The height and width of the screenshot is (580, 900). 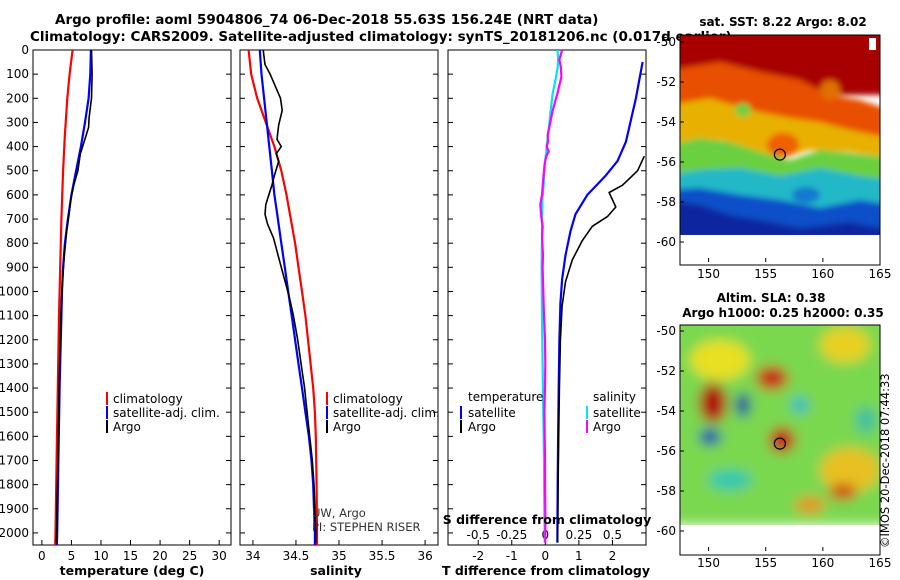 What do you see at coordinates (366, 527) in the screenshot?
I see `pi-annotation: PI: STEPHEN RISER` at bounding box center [366, 527].